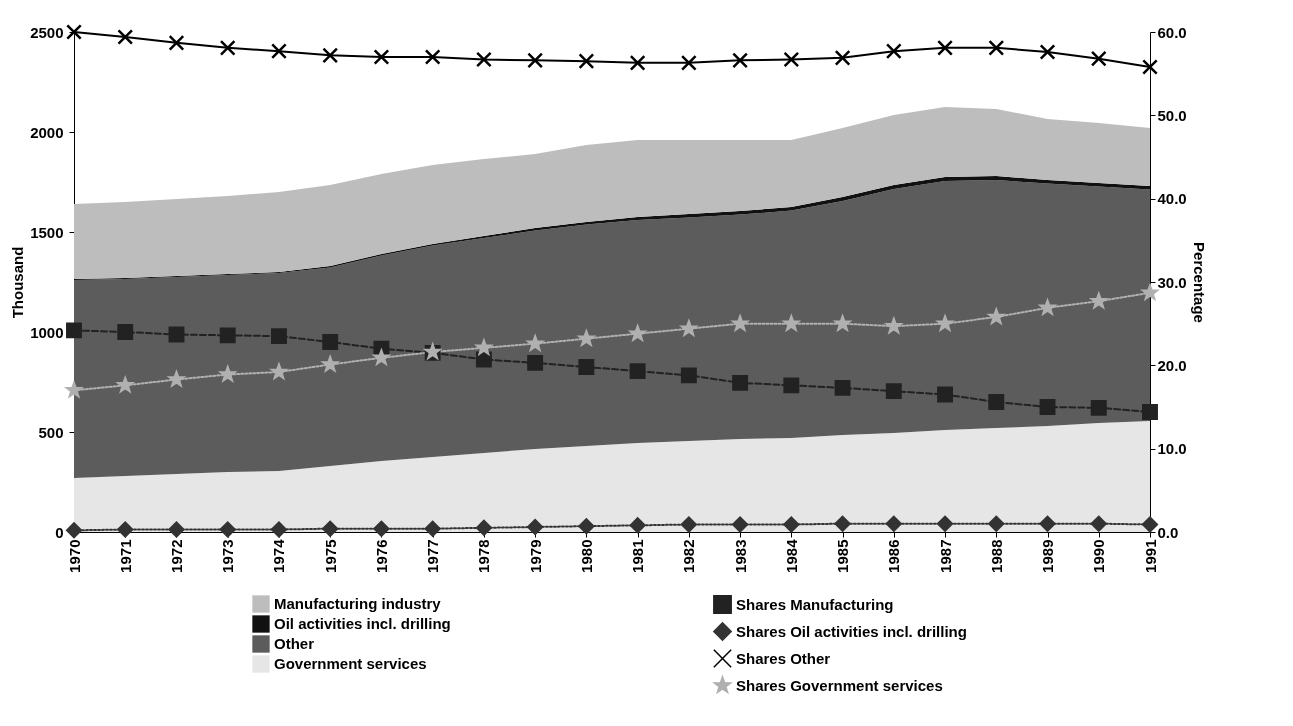 Image resolution: width=1293 pixels, height=726 pixels. Describe the element at coordinates (740, 556) in the screenshot. I see `x-tick-label: 1983` at that location.